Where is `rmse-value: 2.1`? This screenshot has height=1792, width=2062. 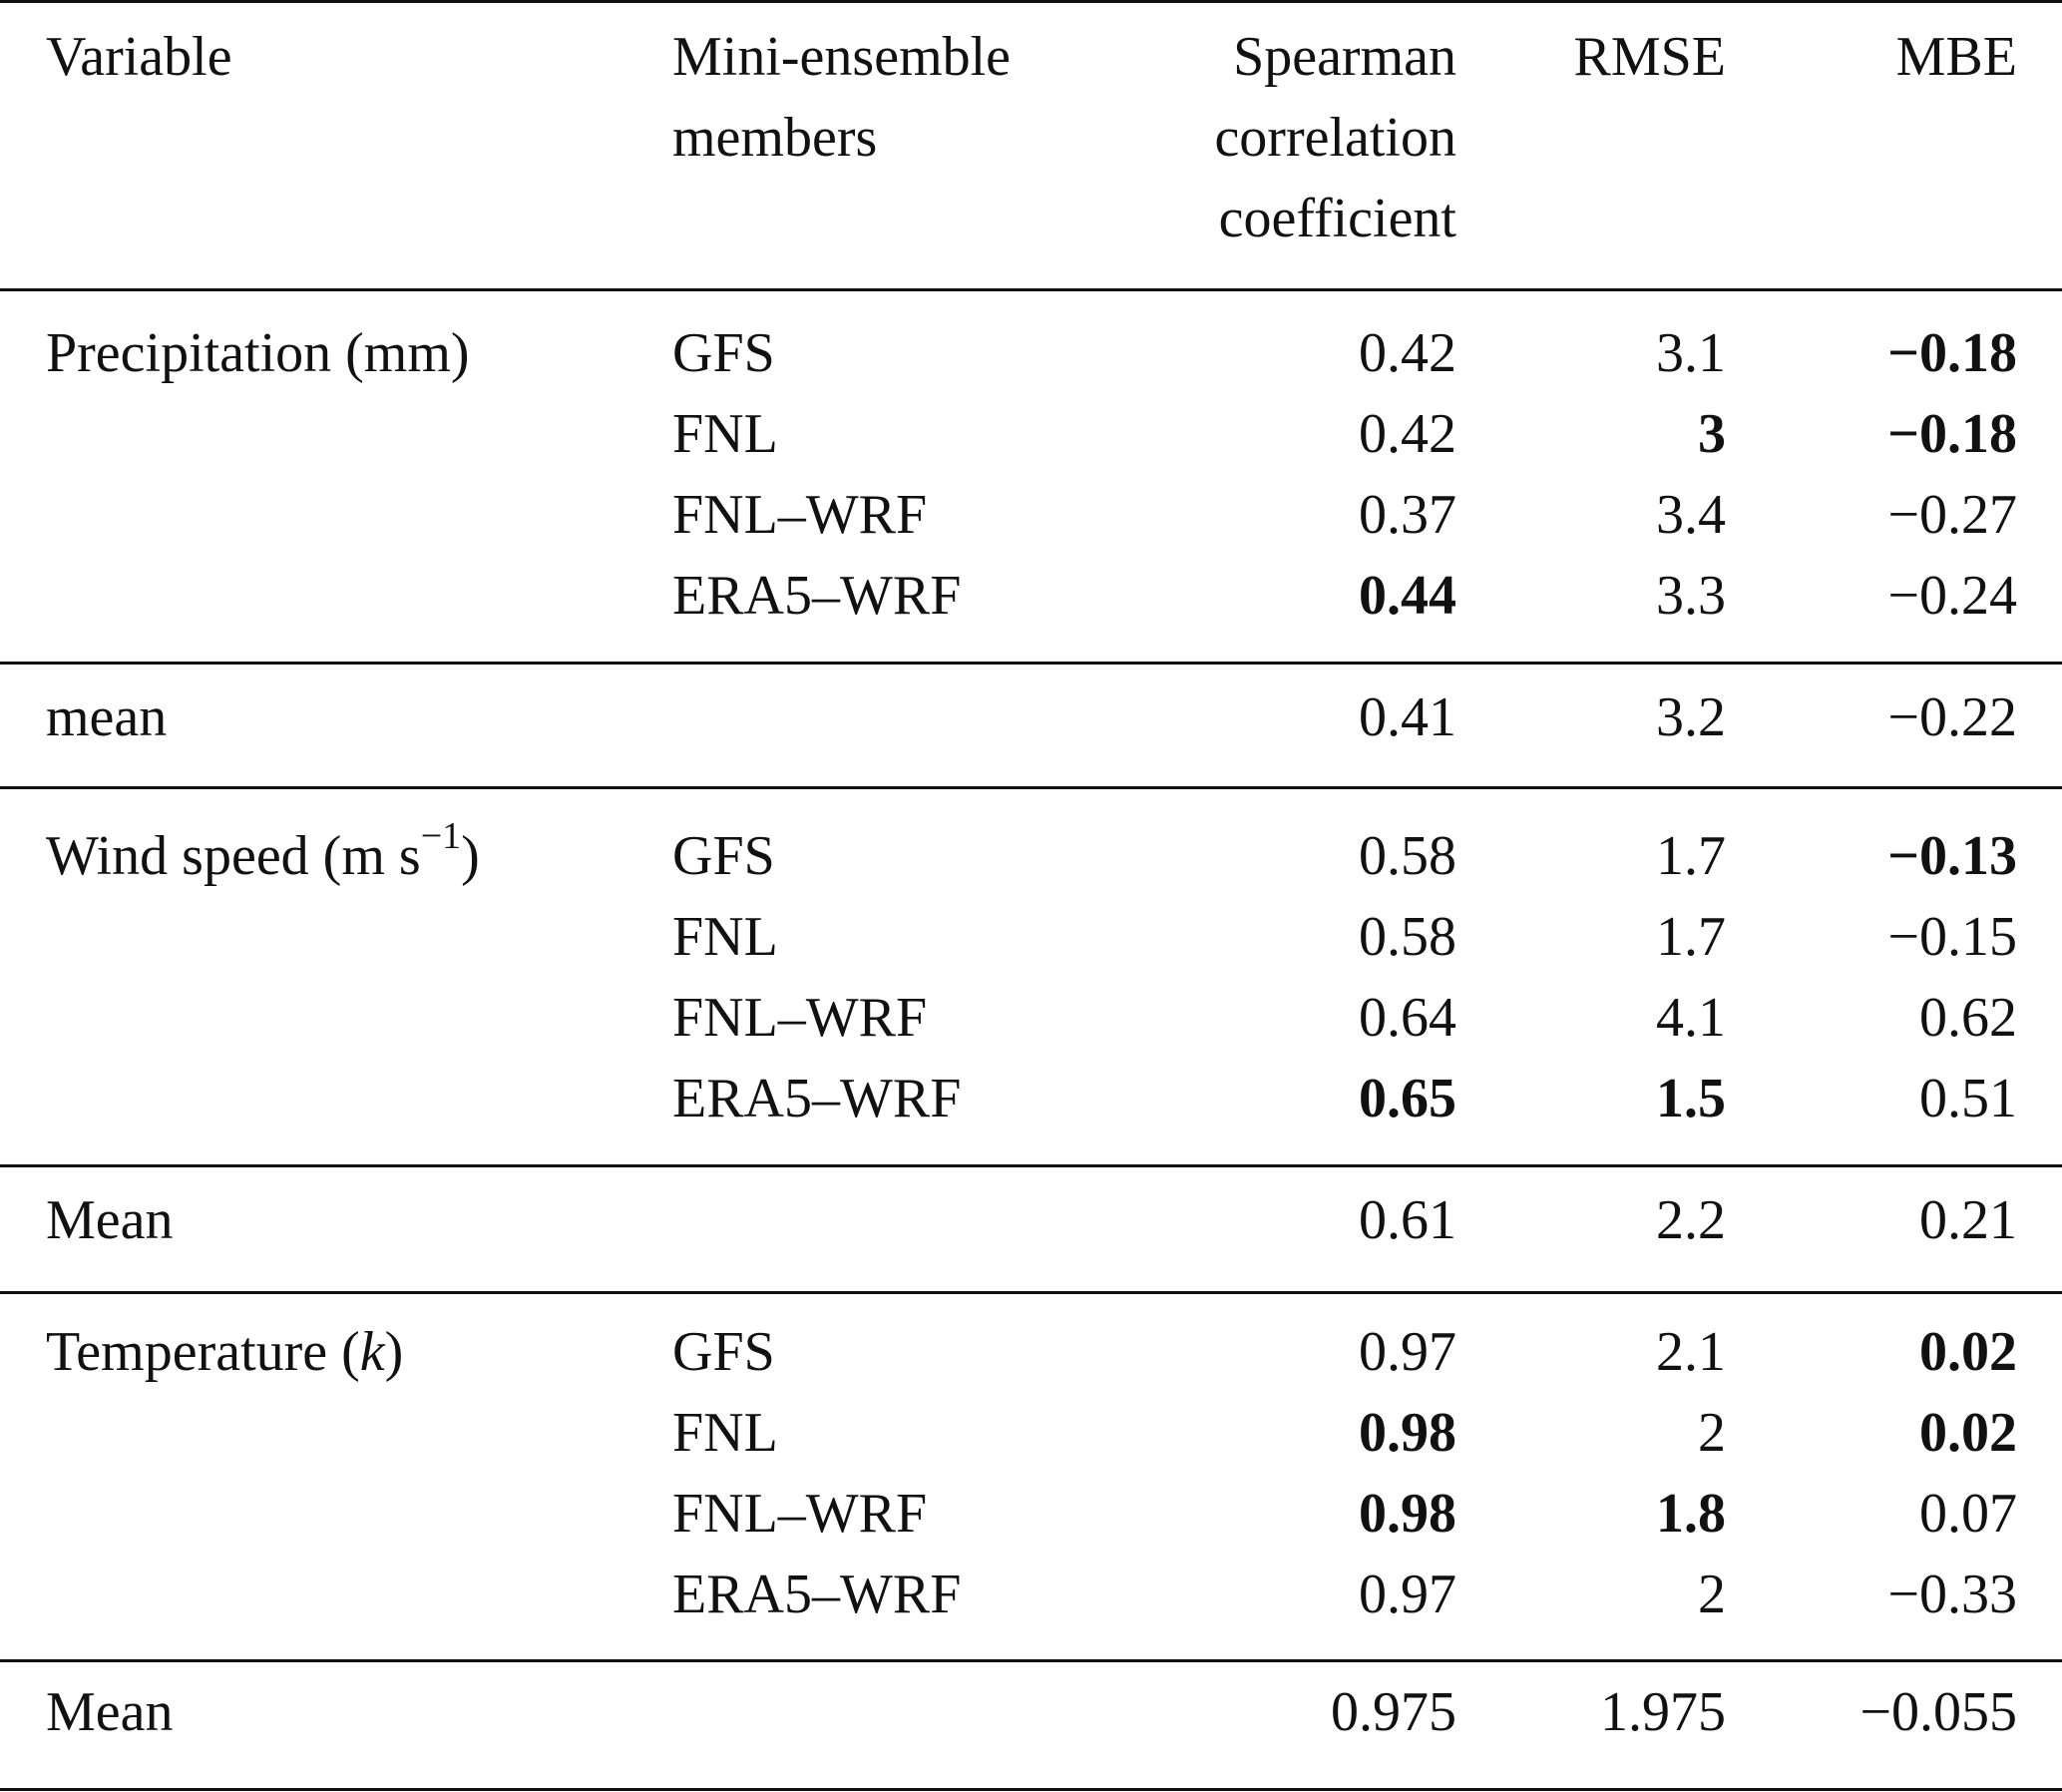 rmse-value: 2.1 is located at coordinates (1691, 1352).